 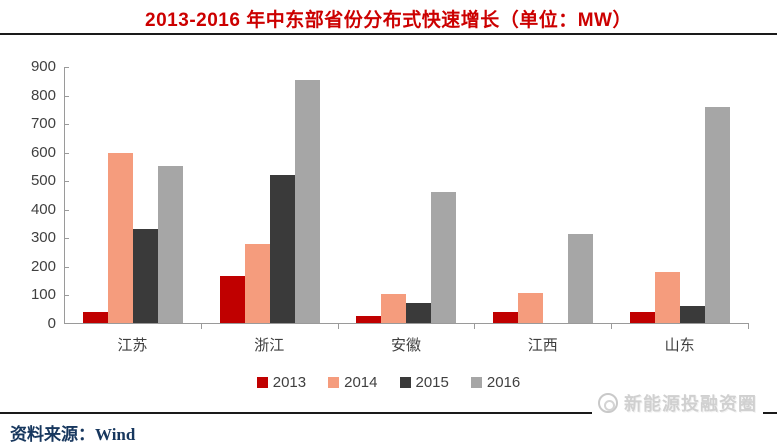 I want to click on x-tick-label: 安徽, so click(x=405, y=345).